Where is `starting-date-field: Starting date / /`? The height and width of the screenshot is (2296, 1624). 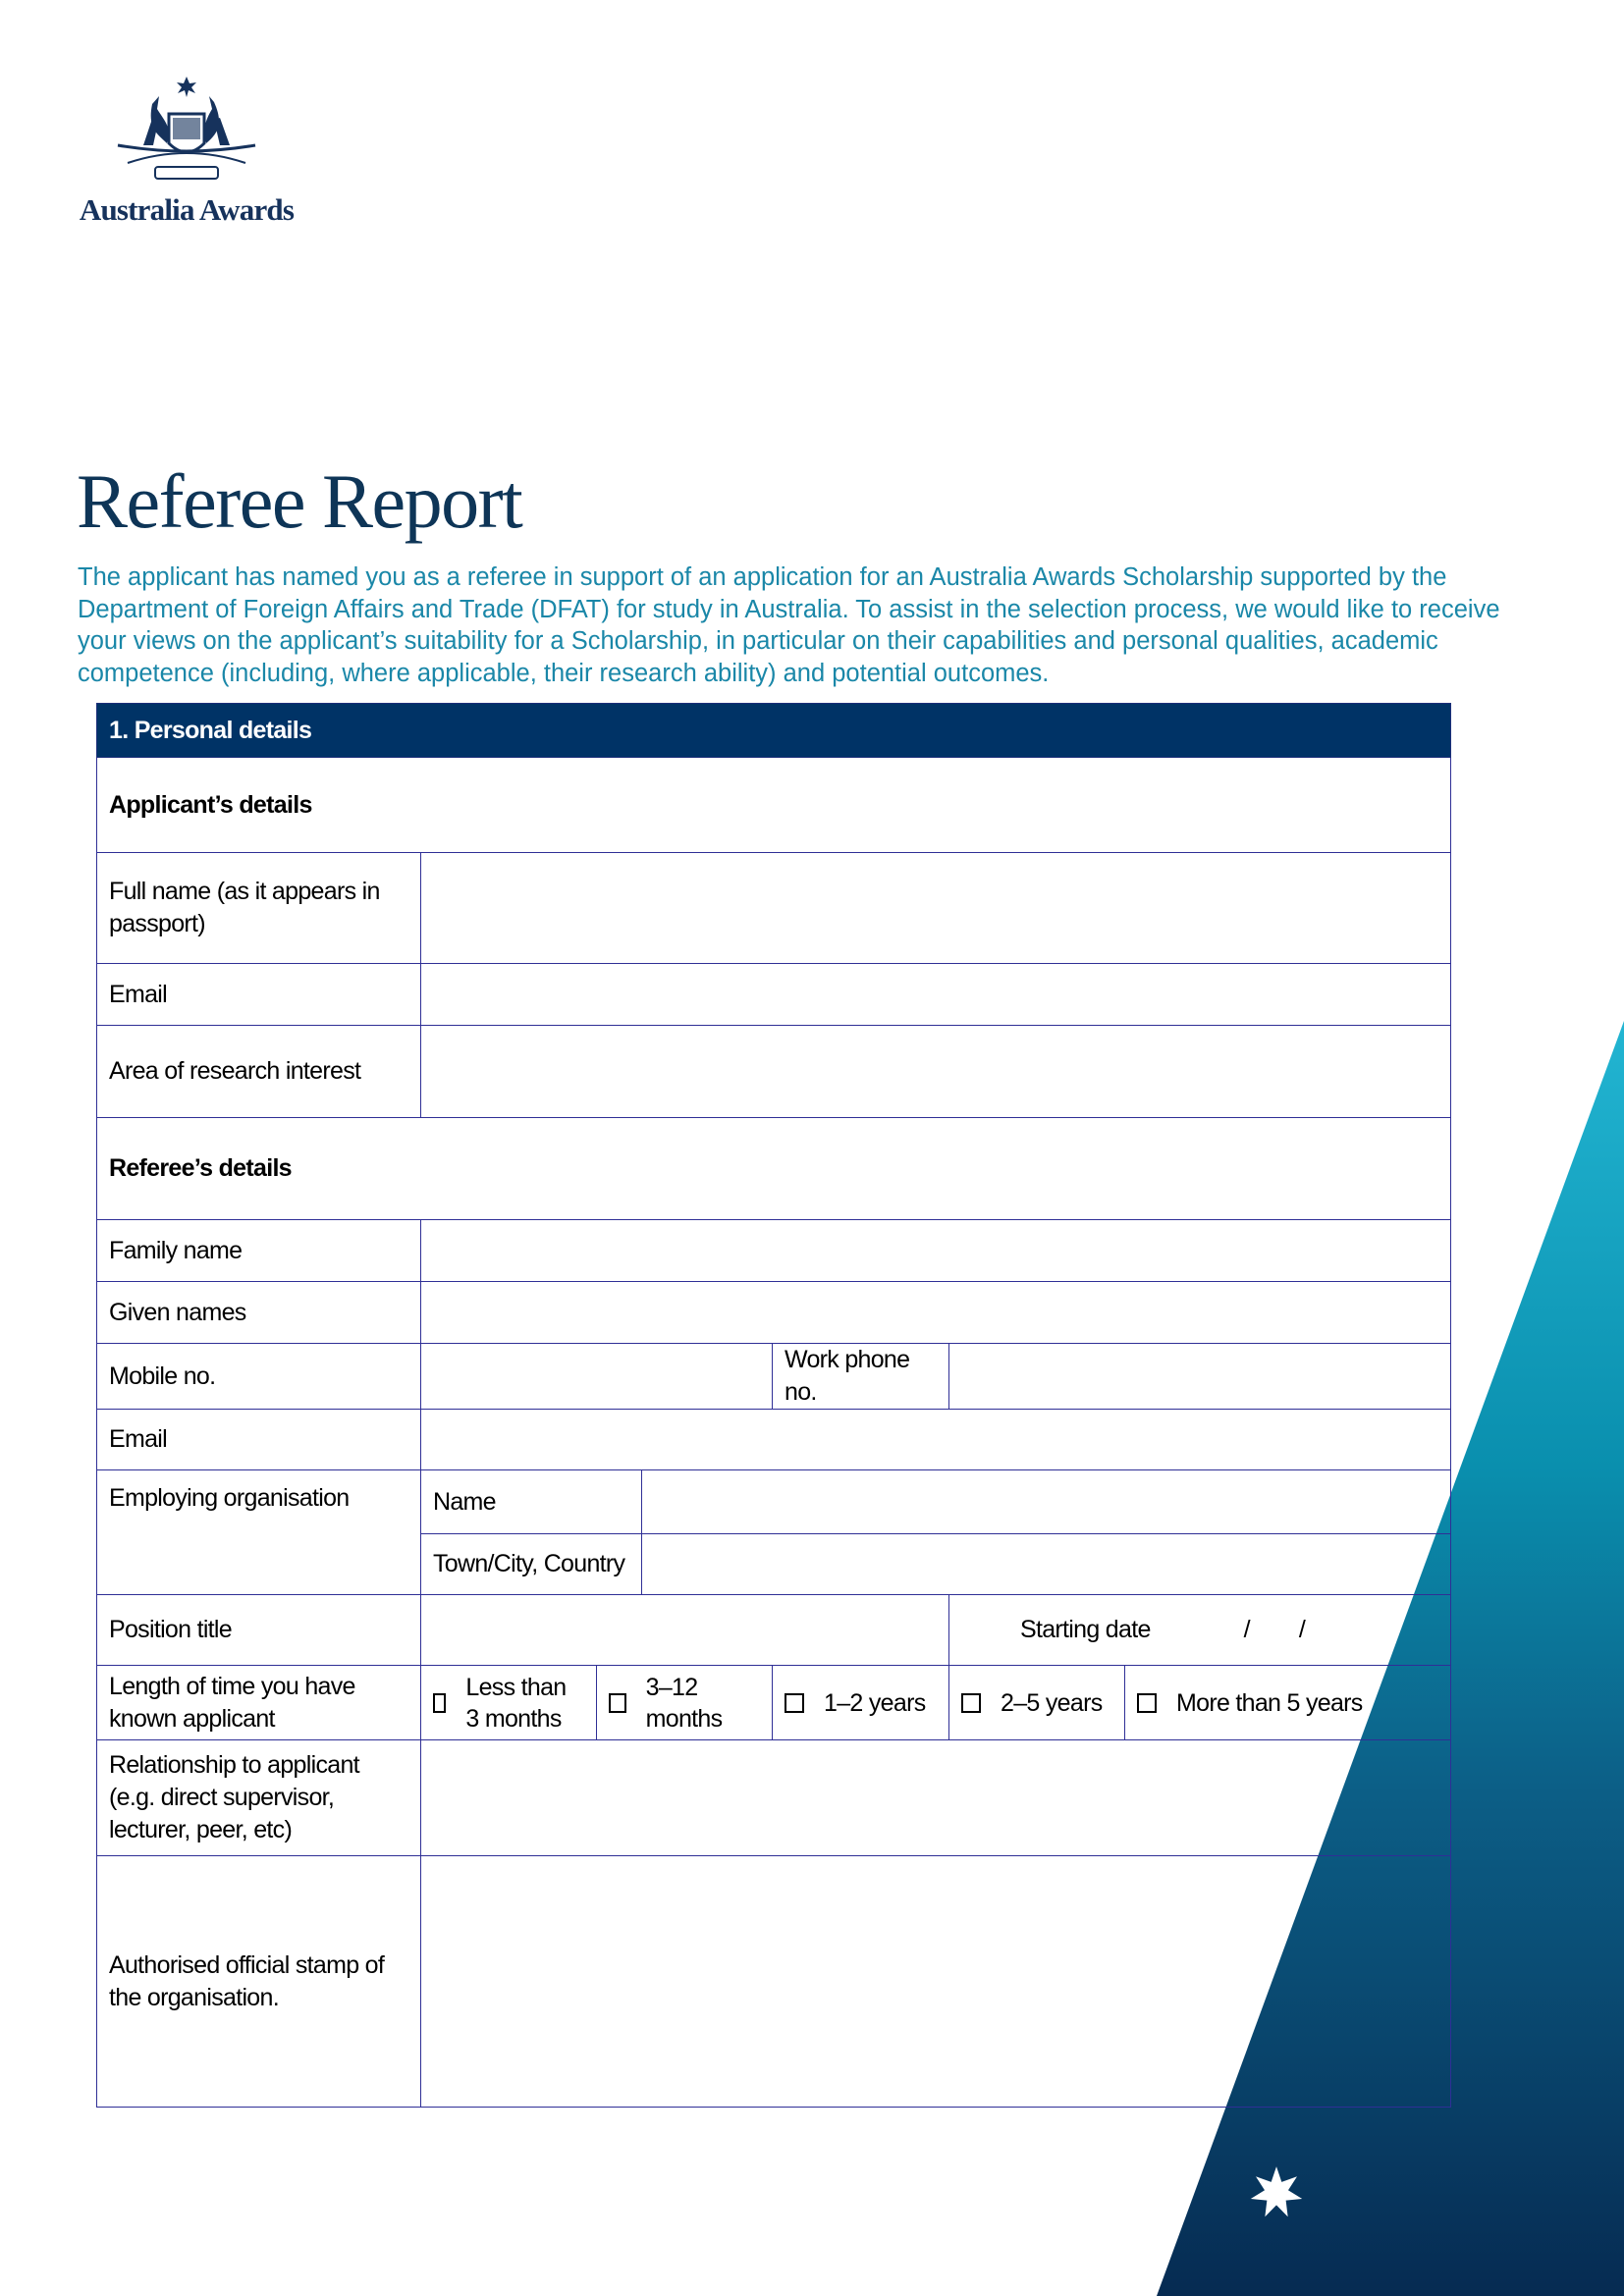 starting-date-field: Starting date / / is located at coordinates (1199, 1630).